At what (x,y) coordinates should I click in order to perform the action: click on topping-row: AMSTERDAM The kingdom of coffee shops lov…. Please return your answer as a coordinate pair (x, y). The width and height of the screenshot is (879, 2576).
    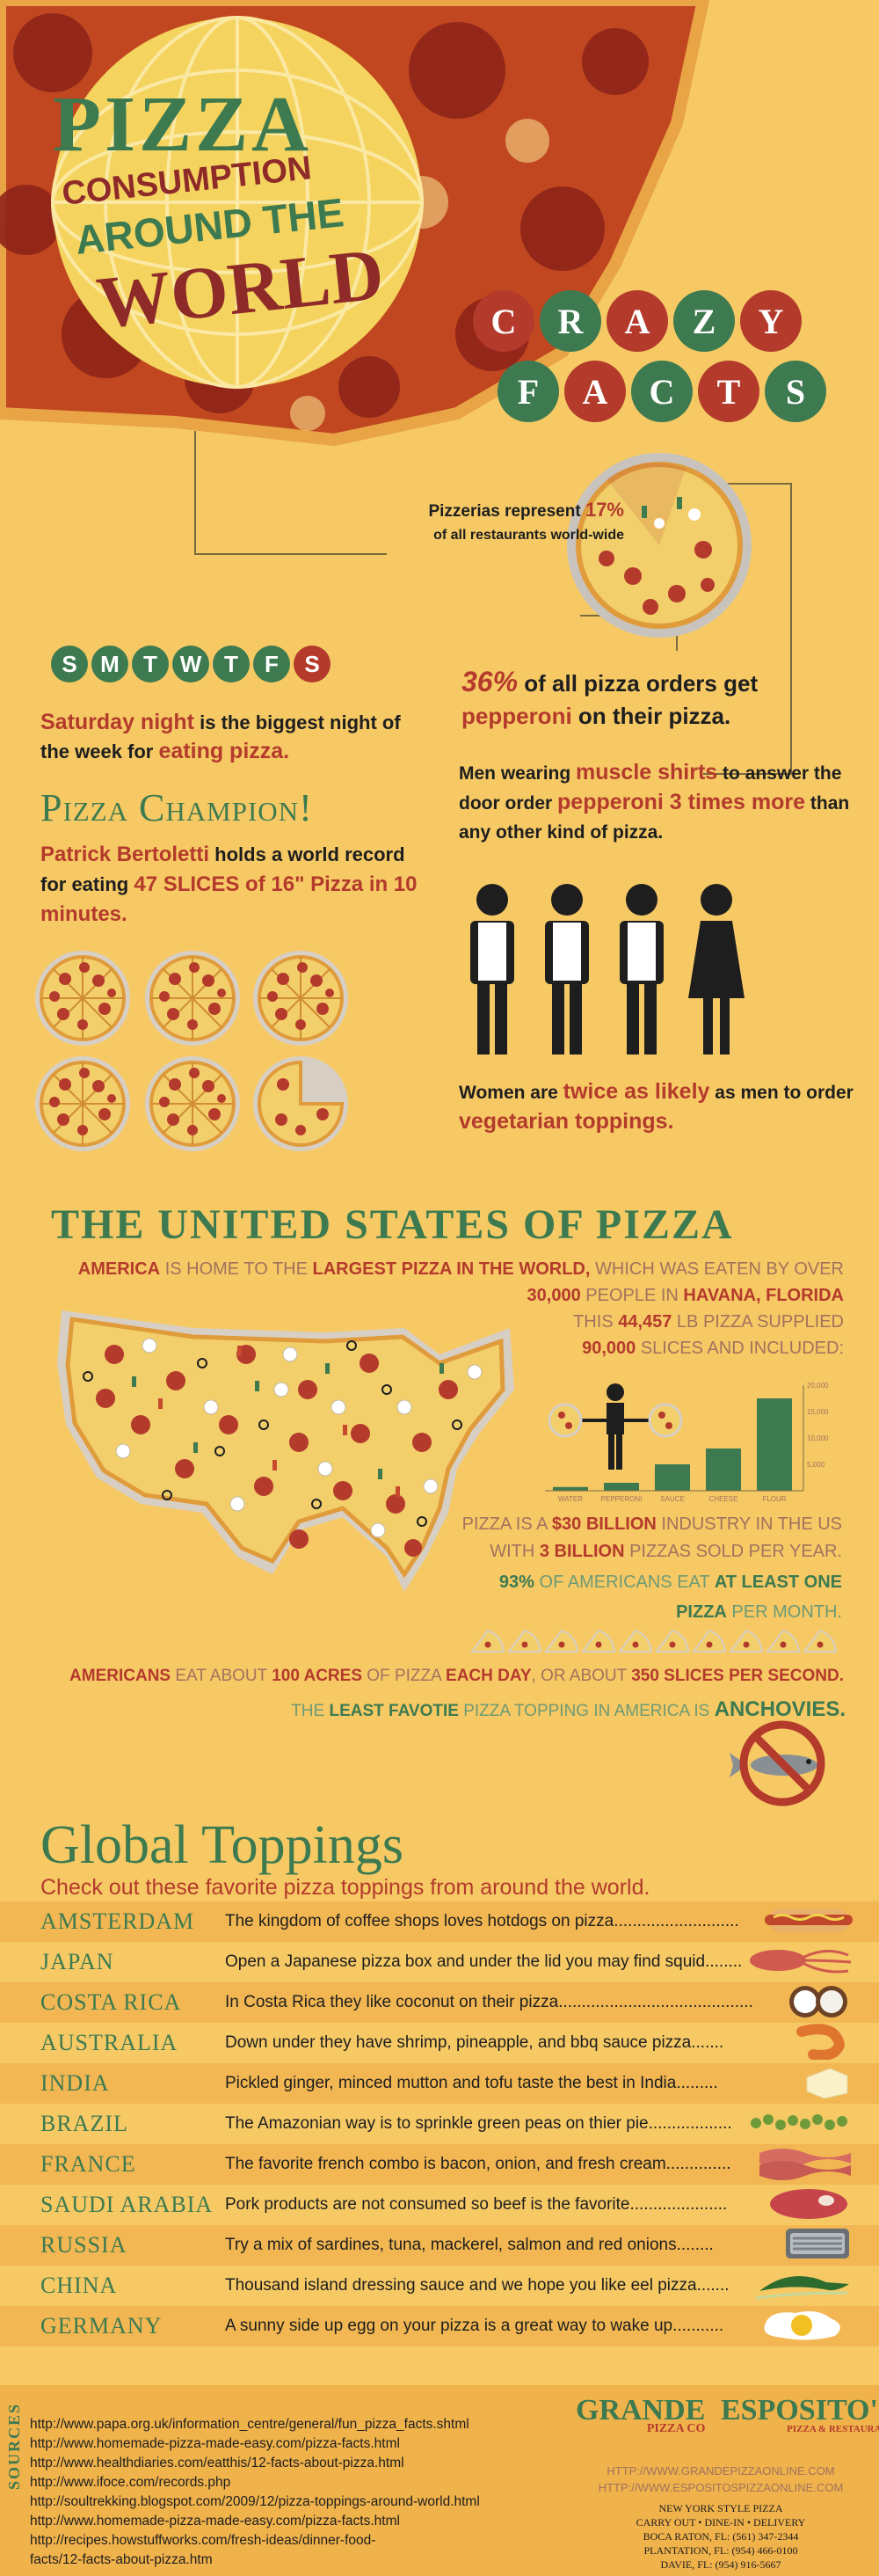
    Looking at the image, I should click on (439, 1921).